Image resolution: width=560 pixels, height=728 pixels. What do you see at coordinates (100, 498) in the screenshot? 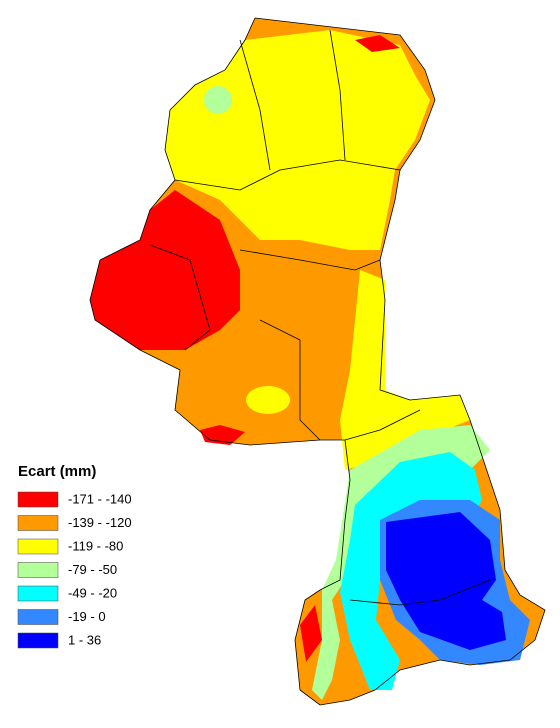
I see `legend-label: -171 - -140` at bounding box center [100, 498].